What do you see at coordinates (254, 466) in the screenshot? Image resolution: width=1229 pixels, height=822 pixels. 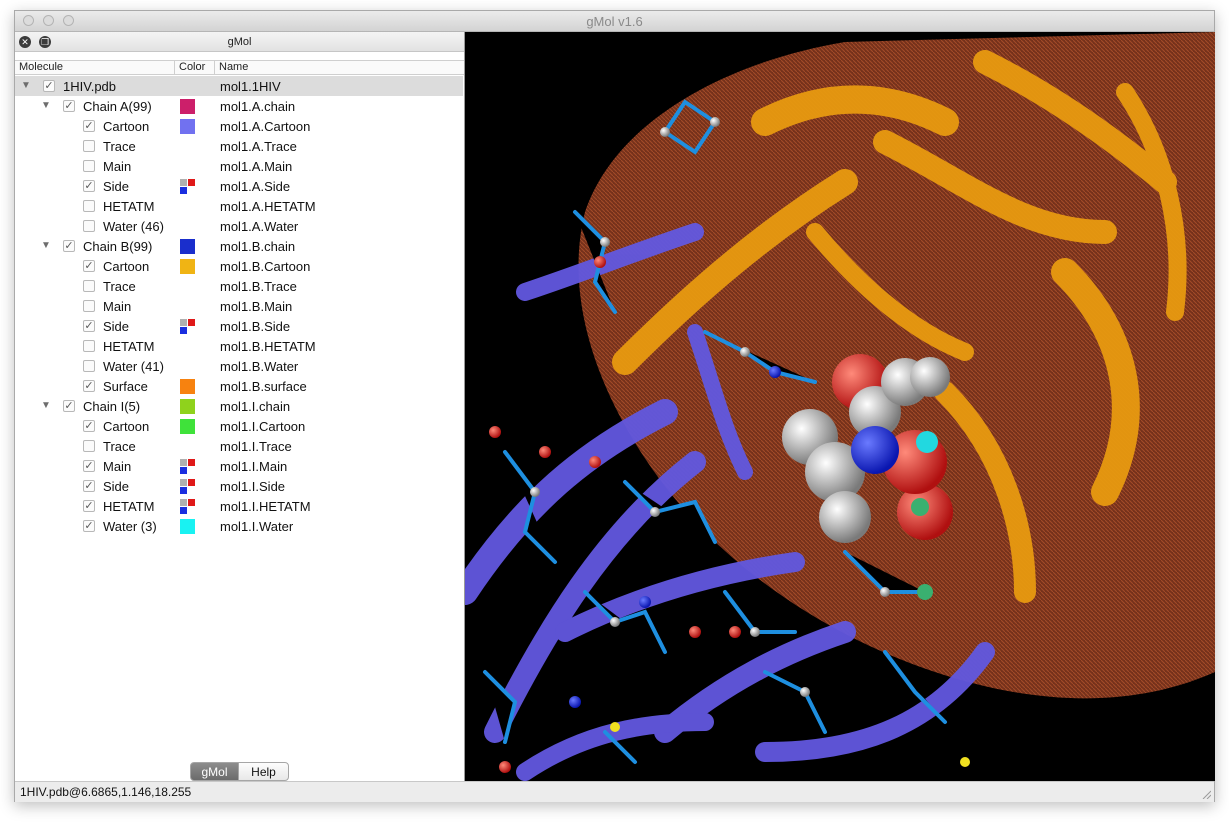 I see `tree-row-name: mol1.I.Main` at bounding box center [254, 466].